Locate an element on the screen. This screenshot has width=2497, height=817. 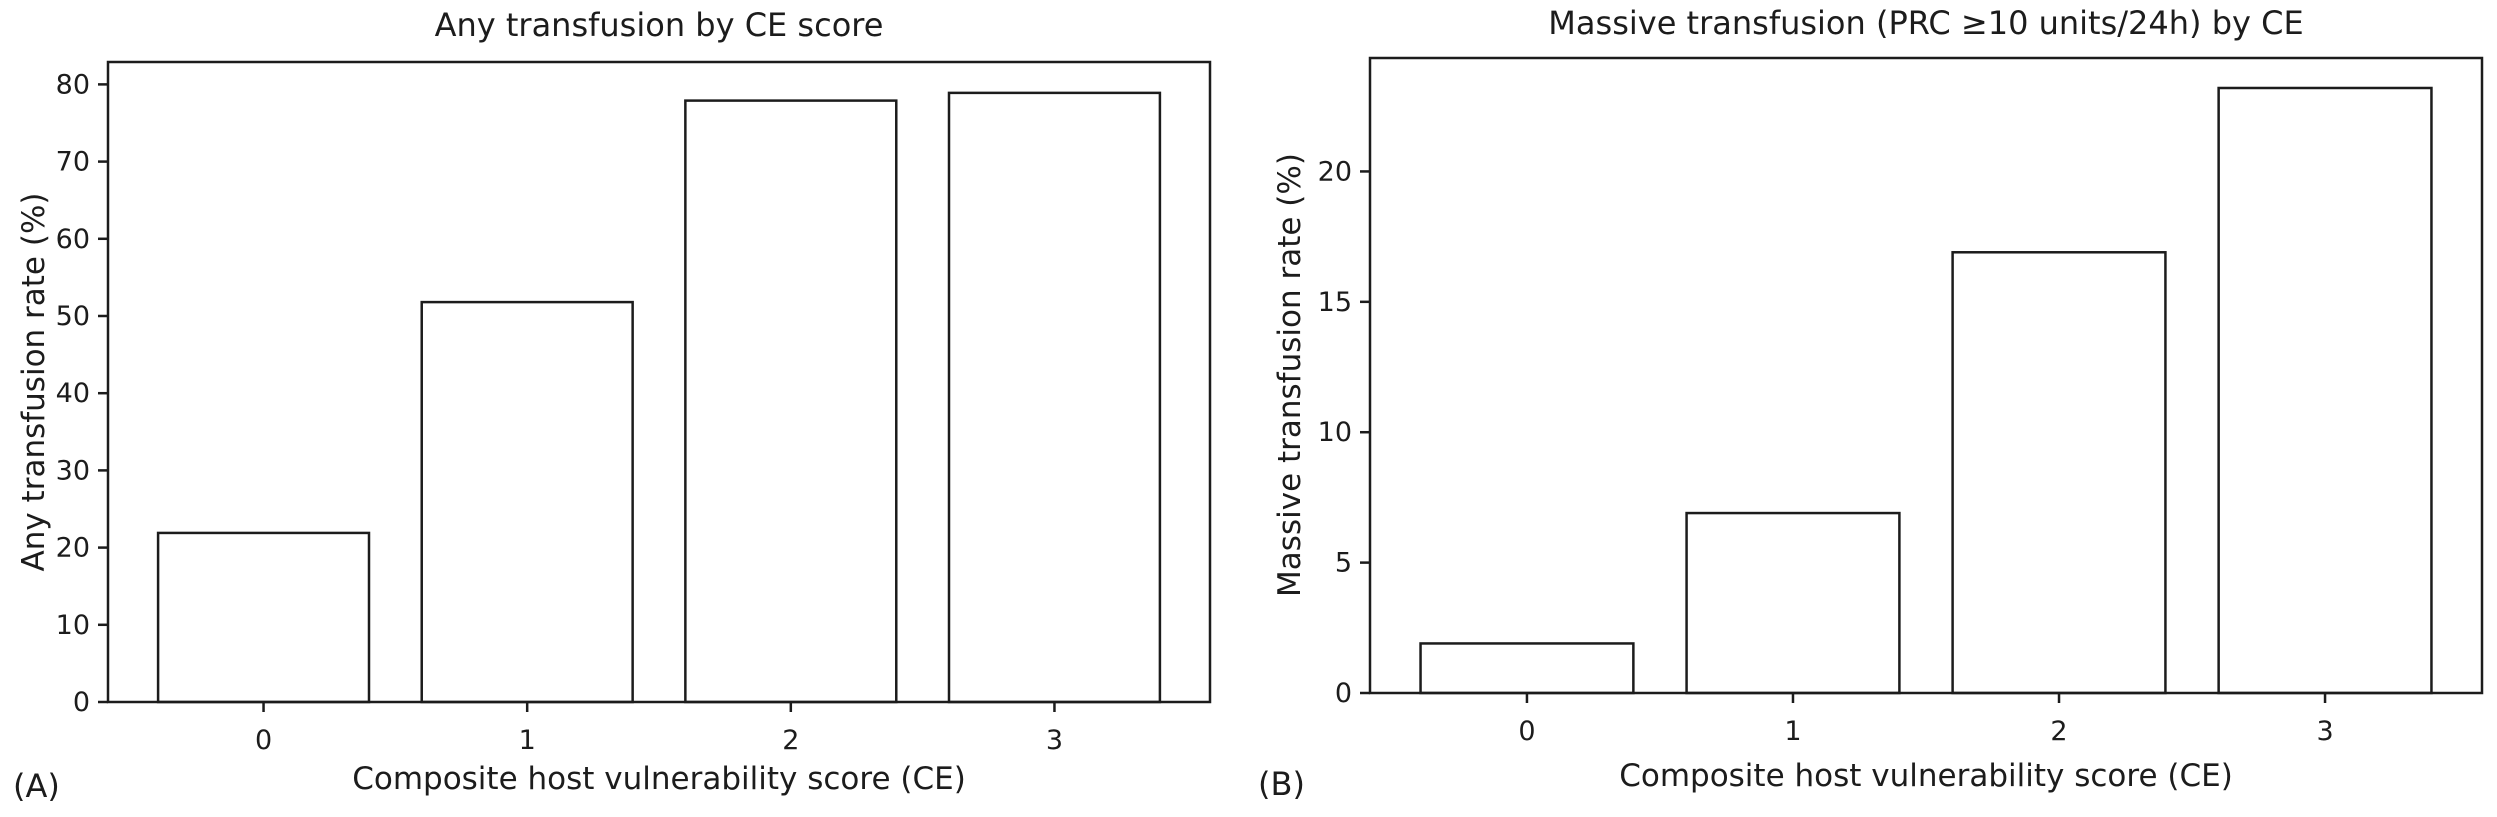
y-axis-label: Massive transfusion rate (%) is located at coordinates (1290, 375).